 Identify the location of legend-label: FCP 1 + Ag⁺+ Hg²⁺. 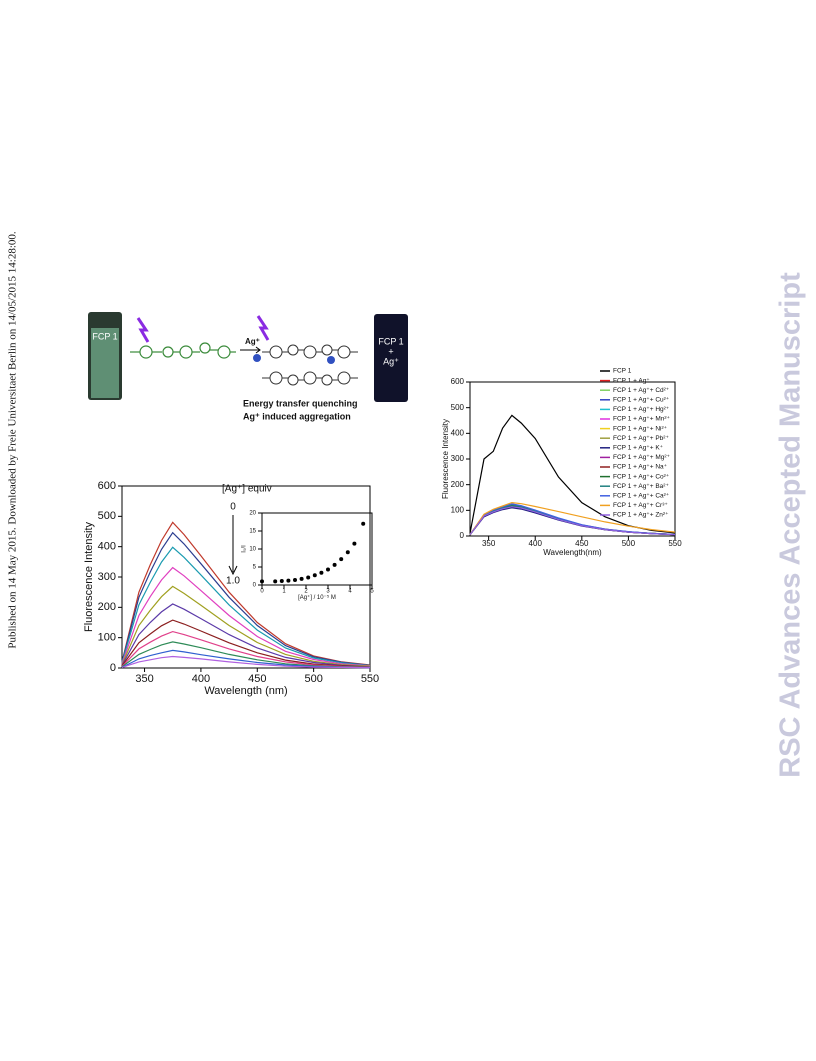
(641, 409).